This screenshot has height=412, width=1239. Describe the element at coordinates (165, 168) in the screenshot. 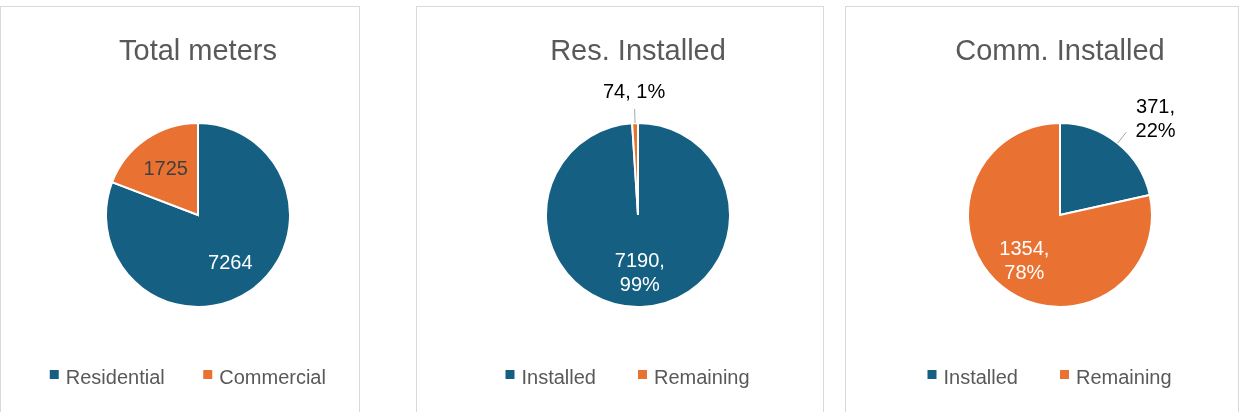

I see `data-label: 1725` at that location.